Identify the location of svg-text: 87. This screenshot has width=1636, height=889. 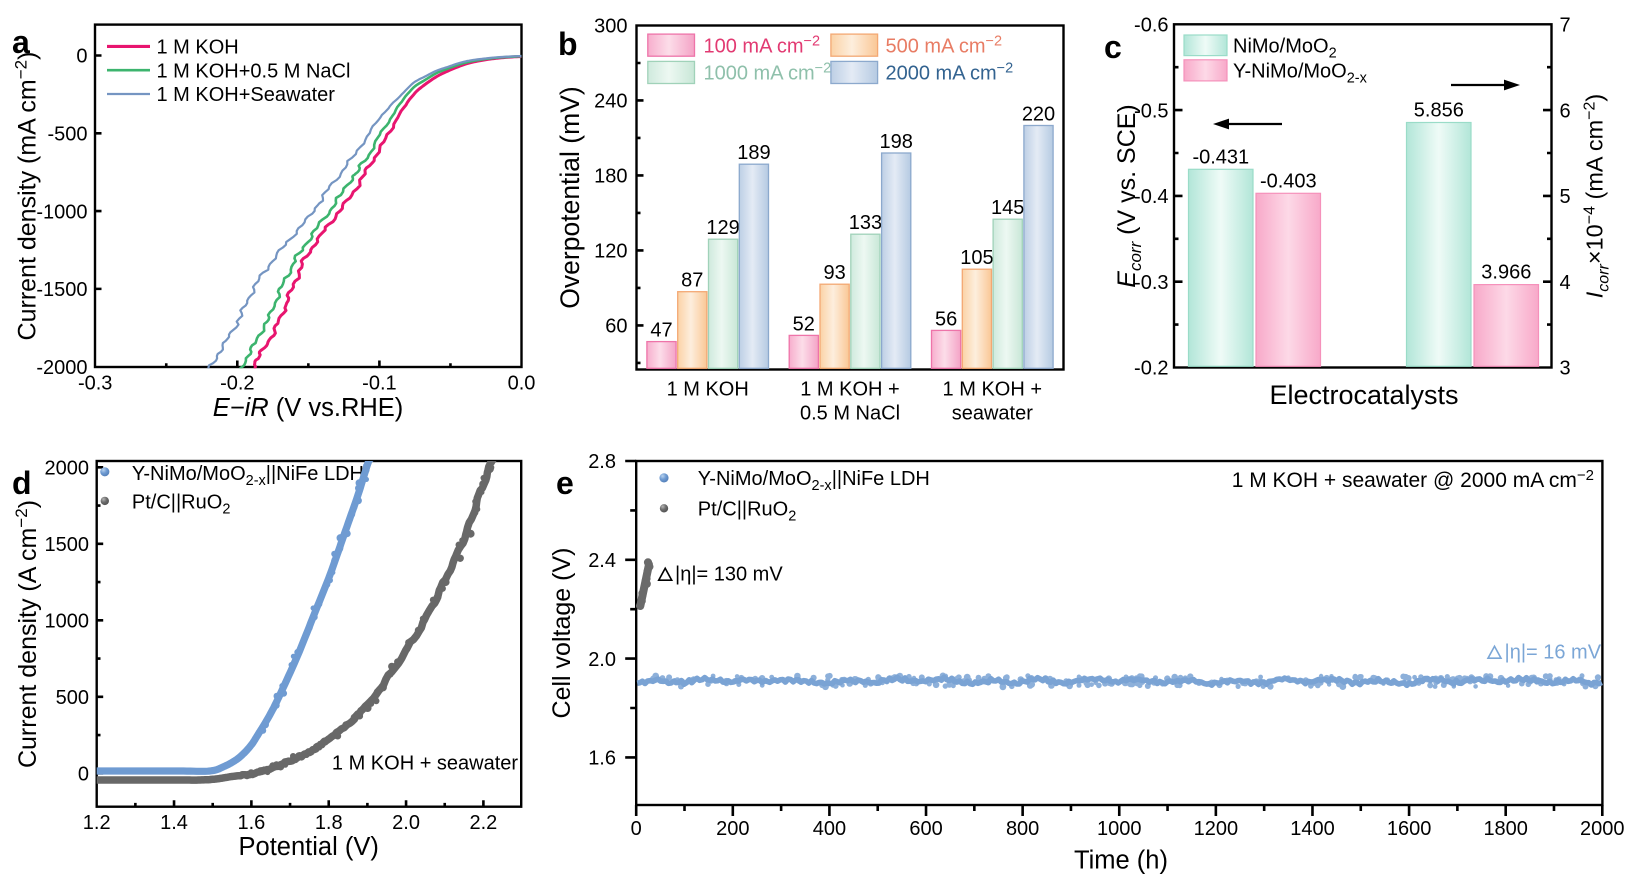
(692, 281).